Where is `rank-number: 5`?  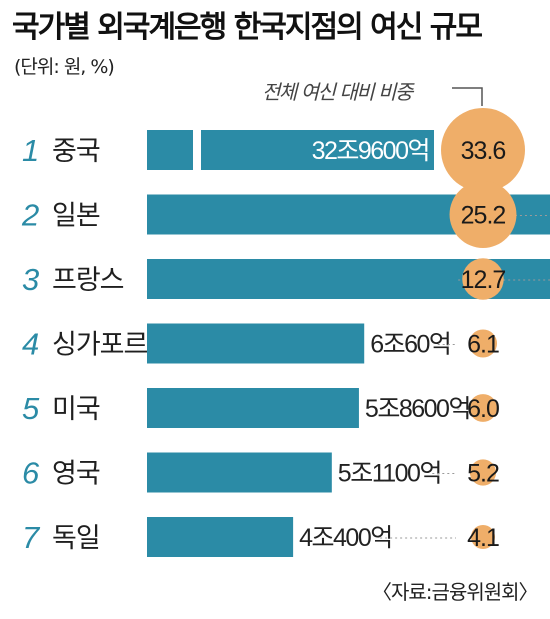 rank-number: 5 is located at coordinates (31, 408).